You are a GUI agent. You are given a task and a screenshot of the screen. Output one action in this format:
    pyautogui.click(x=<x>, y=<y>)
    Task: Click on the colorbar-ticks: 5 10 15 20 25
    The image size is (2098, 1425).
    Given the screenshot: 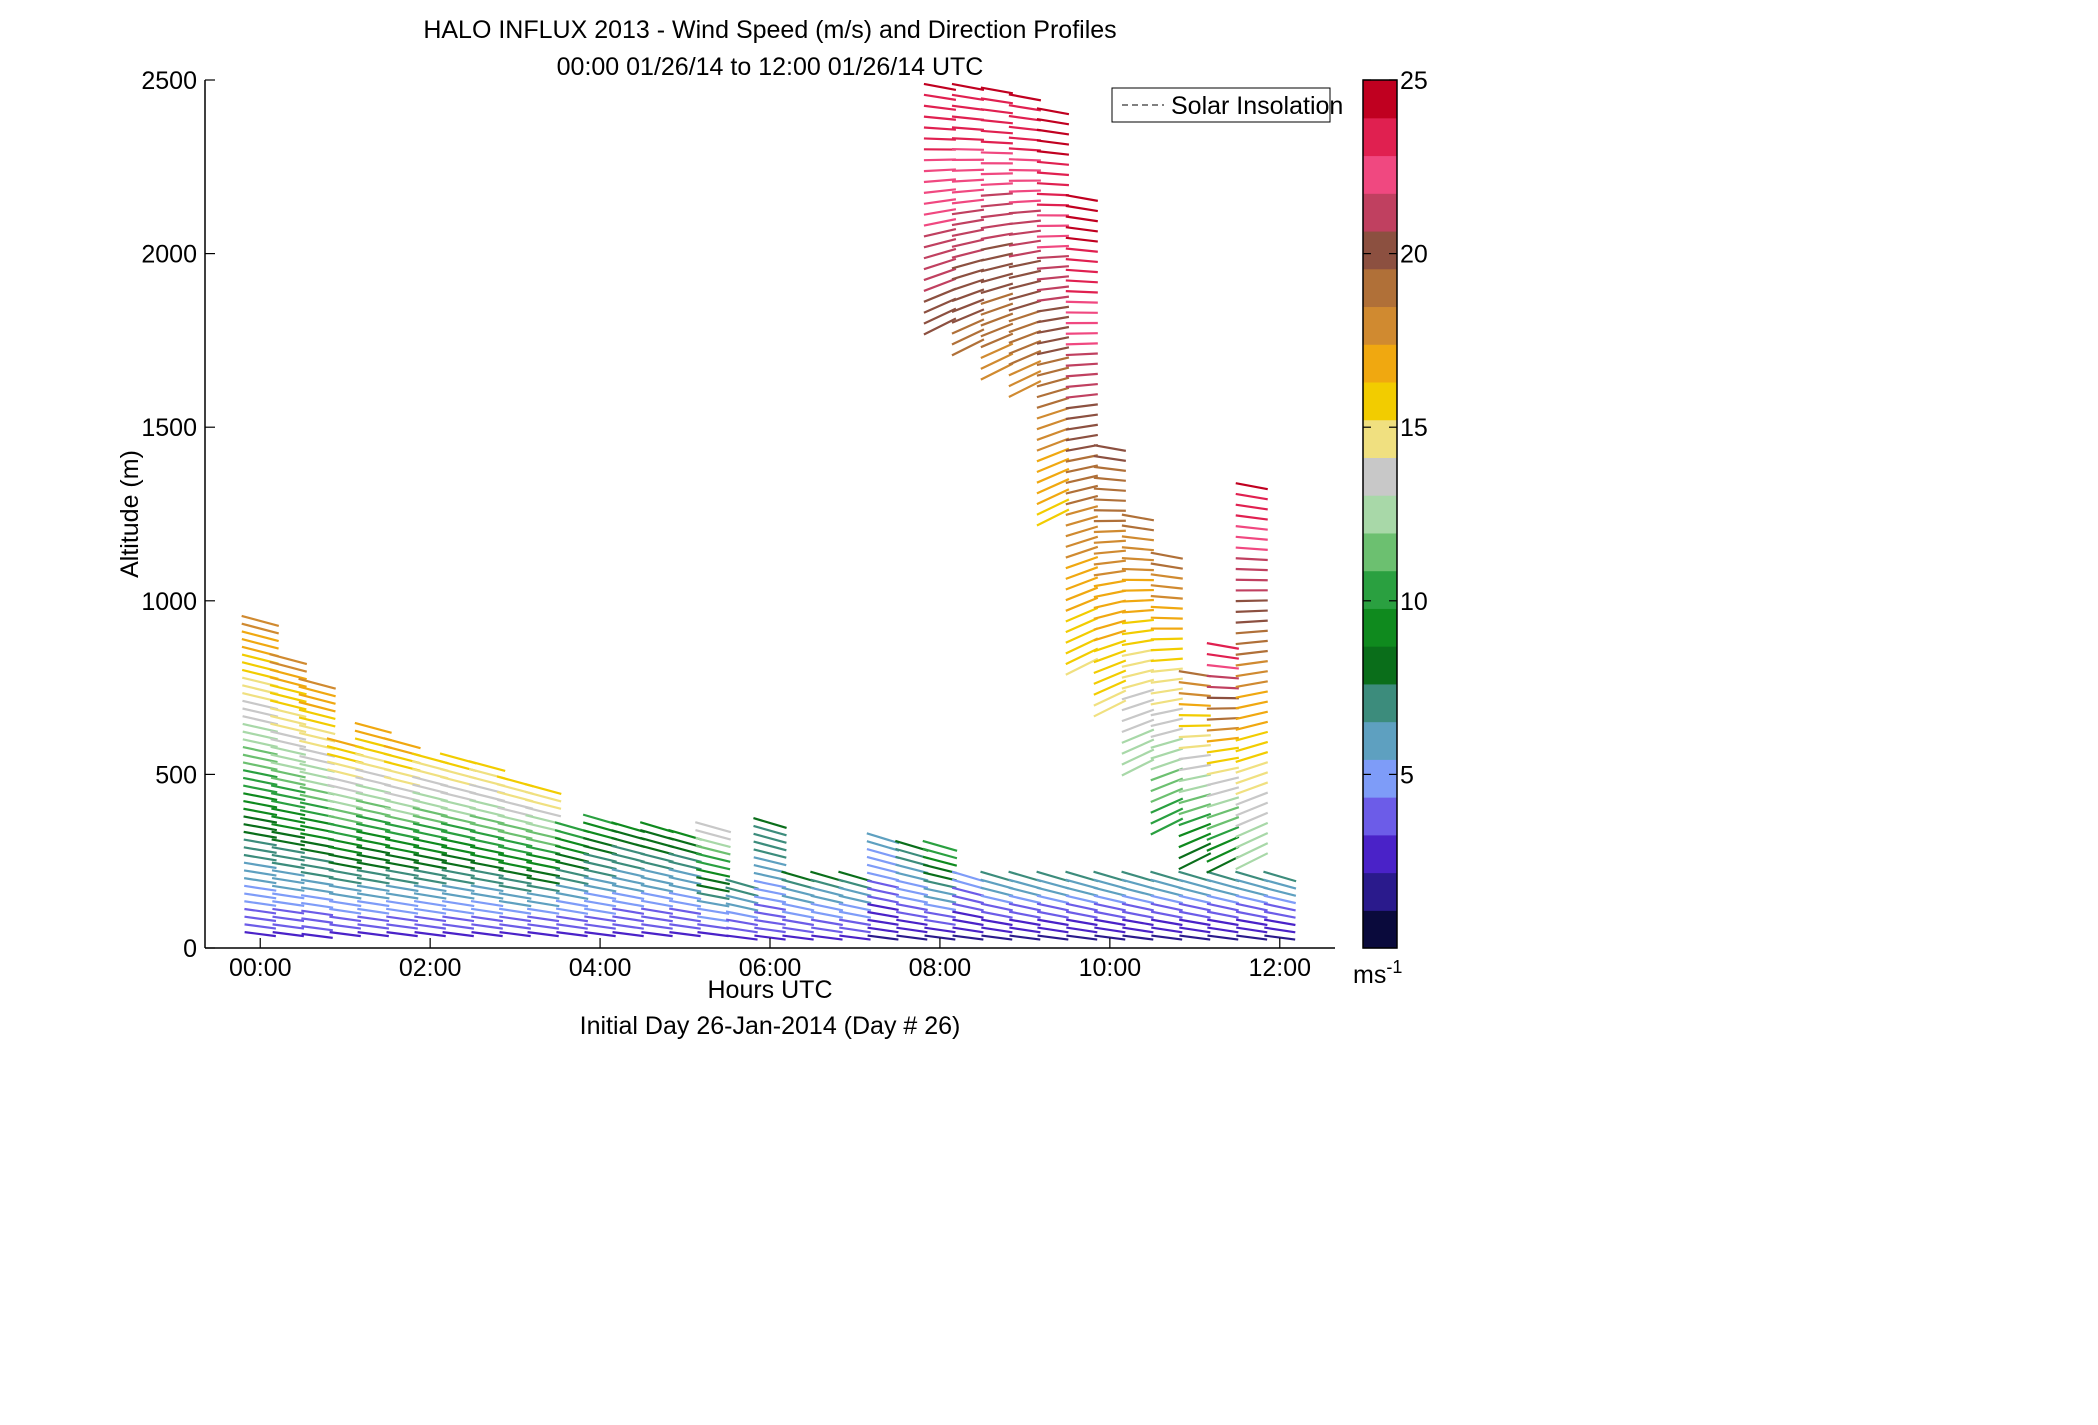 What is the action you would take?
    pyautogui.click(x=1395, y=428)
    